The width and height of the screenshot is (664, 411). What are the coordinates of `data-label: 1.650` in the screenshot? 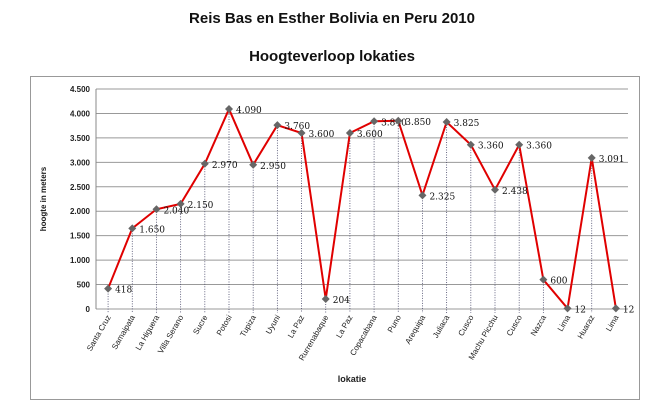 It's located at (152, 230).